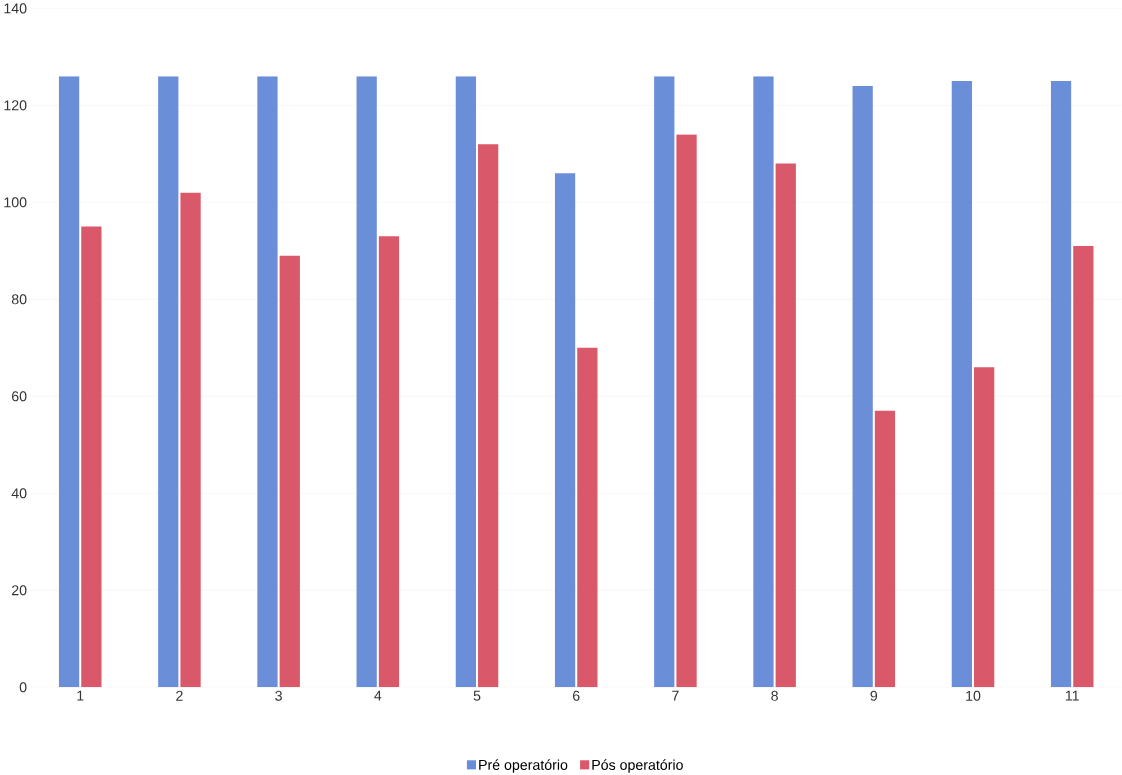  Describe the element at coordinates (378, 695) in the screenshot. I see `x-tick-label: 4` at that location.